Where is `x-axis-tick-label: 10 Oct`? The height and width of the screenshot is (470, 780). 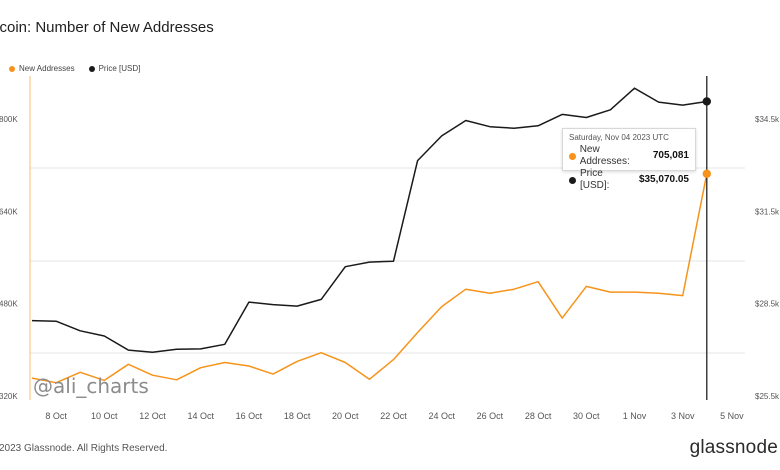
x-axis-tick-label: 10 Oct is located at coordinates (104, 416).